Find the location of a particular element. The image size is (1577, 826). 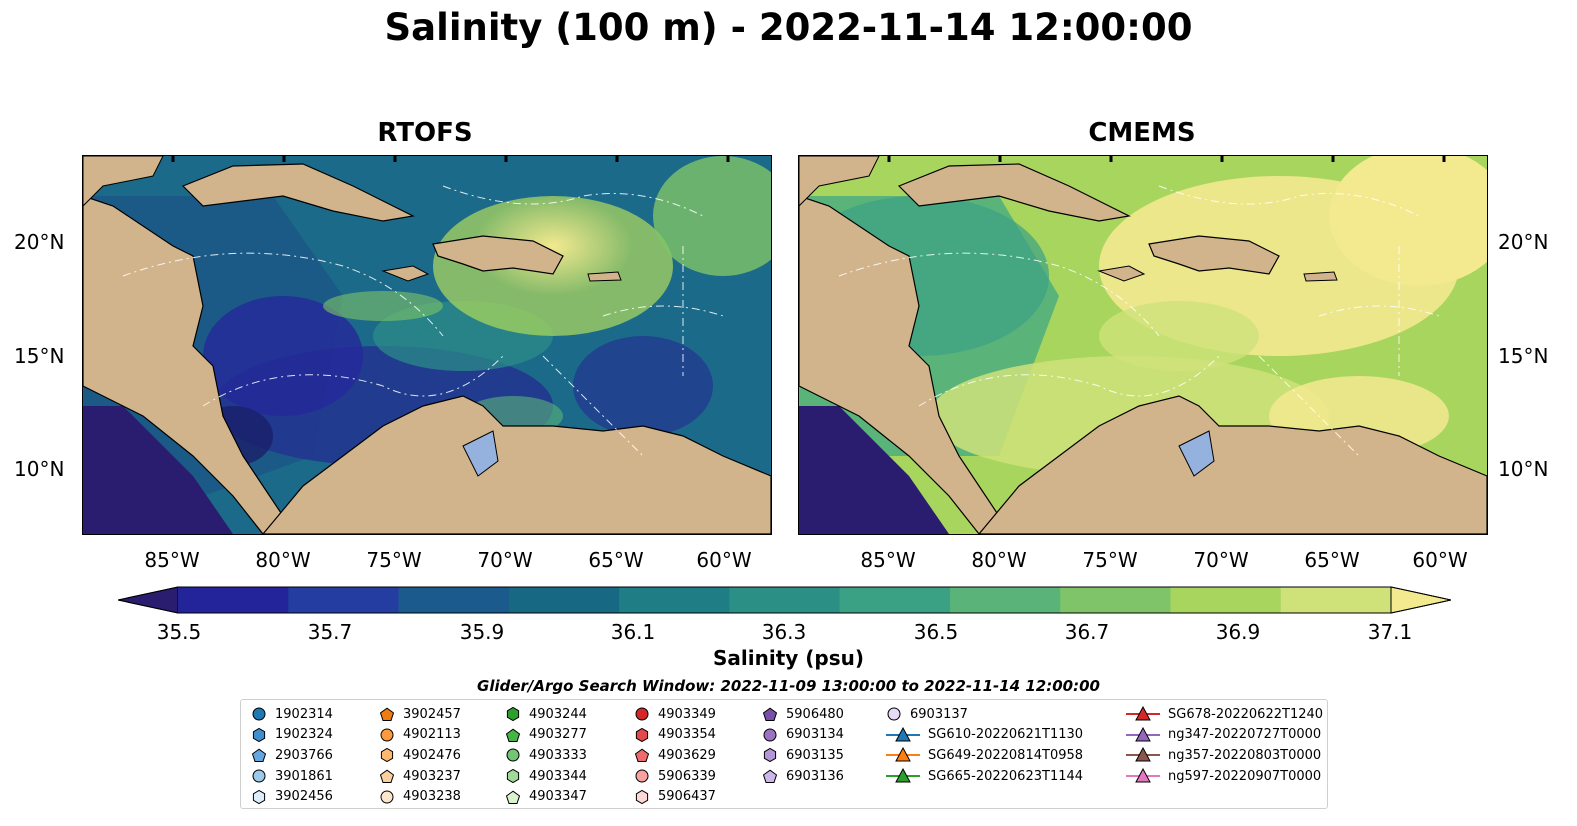

legend-item-label: 4903347 is located at coordinates (558, 797).